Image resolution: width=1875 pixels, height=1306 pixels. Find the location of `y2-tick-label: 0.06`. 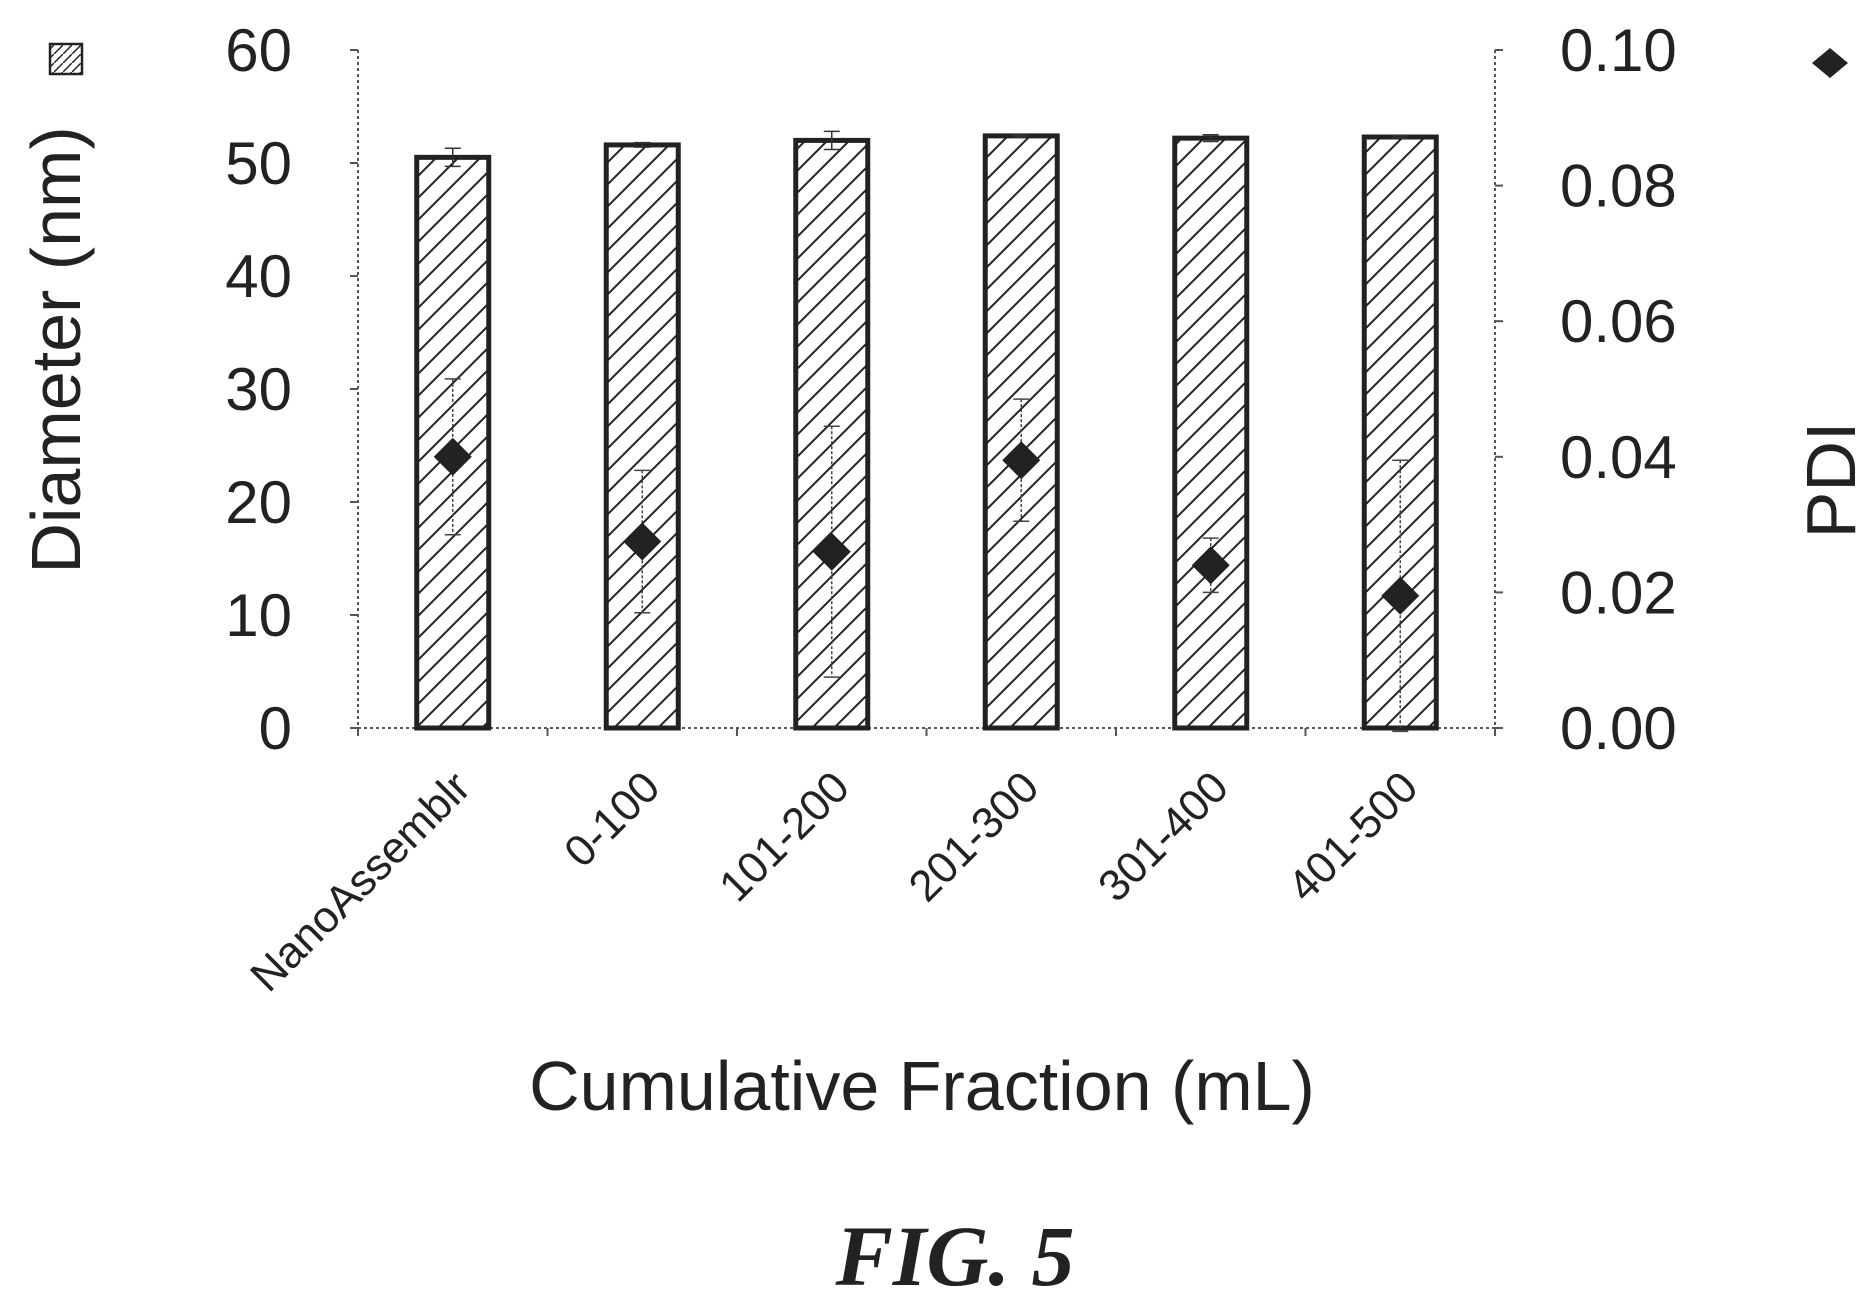

y2-tick-label: 0.06 is located at coordinates (1618, 321).